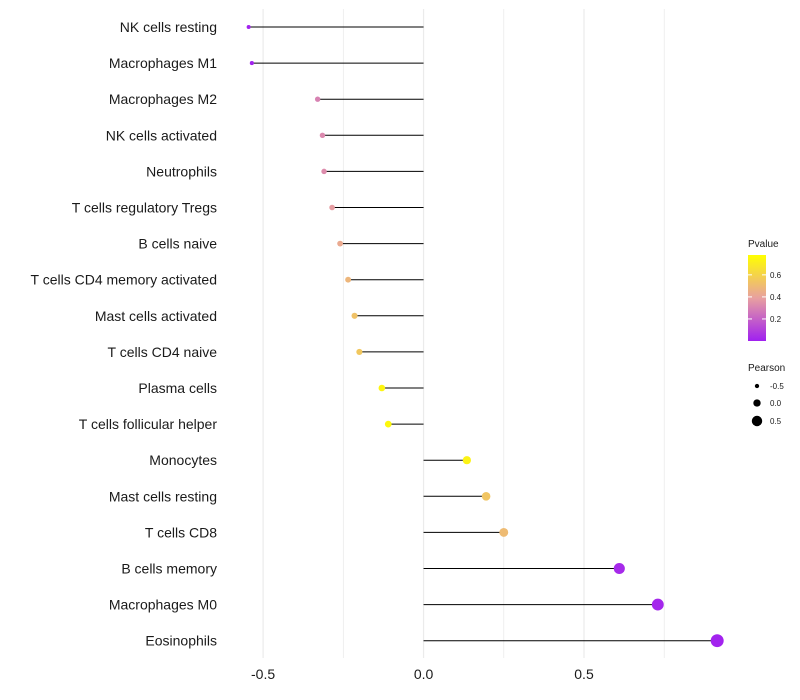  What do you see at coordinates (776, 319) in the screenshot?
I see `pvalue-tick-label: 0.2` at bounding box center [776, 319].